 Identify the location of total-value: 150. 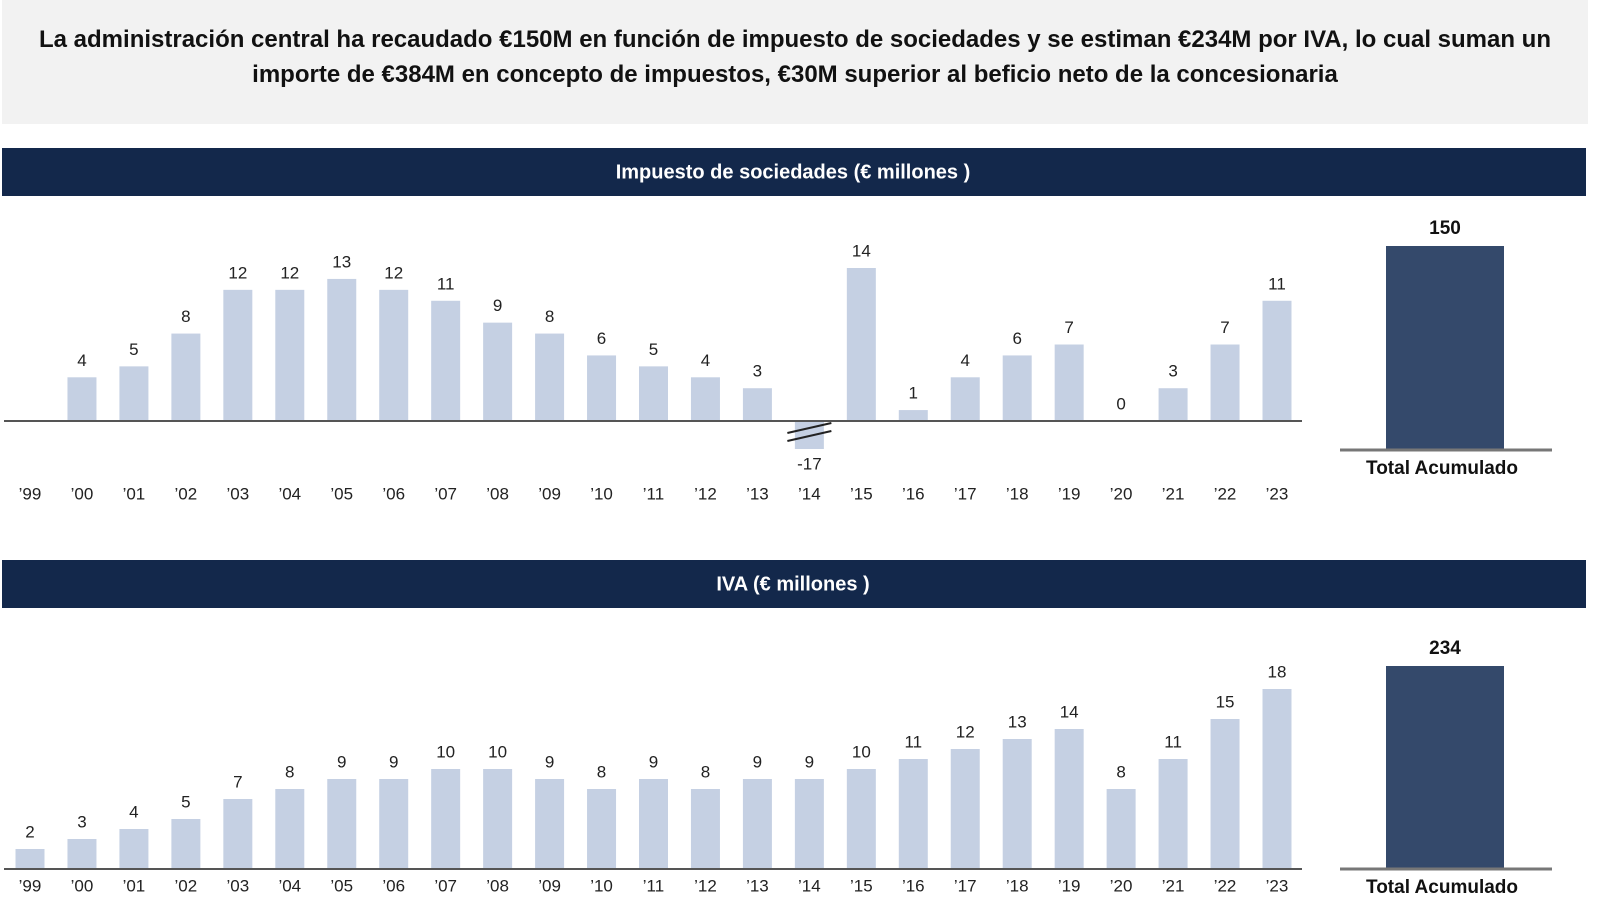
(1445, 228).